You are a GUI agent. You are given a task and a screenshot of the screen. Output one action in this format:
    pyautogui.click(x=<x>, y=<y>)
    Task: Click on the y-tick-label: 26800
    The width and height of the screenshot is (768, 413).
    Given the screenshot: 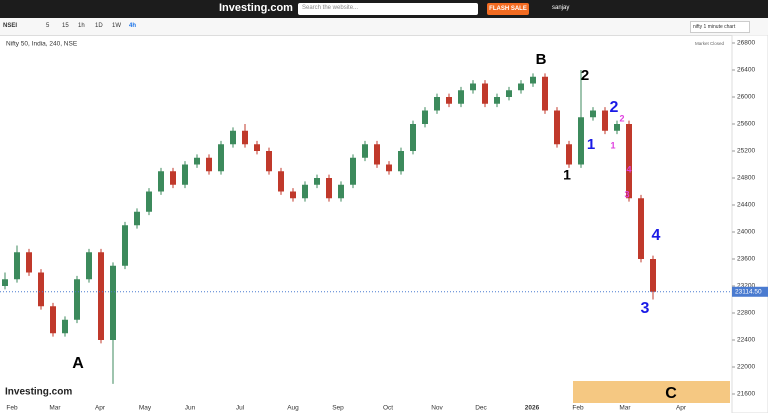 What is the action you would take?
    pyautogui.click(x=746, y=43)
    